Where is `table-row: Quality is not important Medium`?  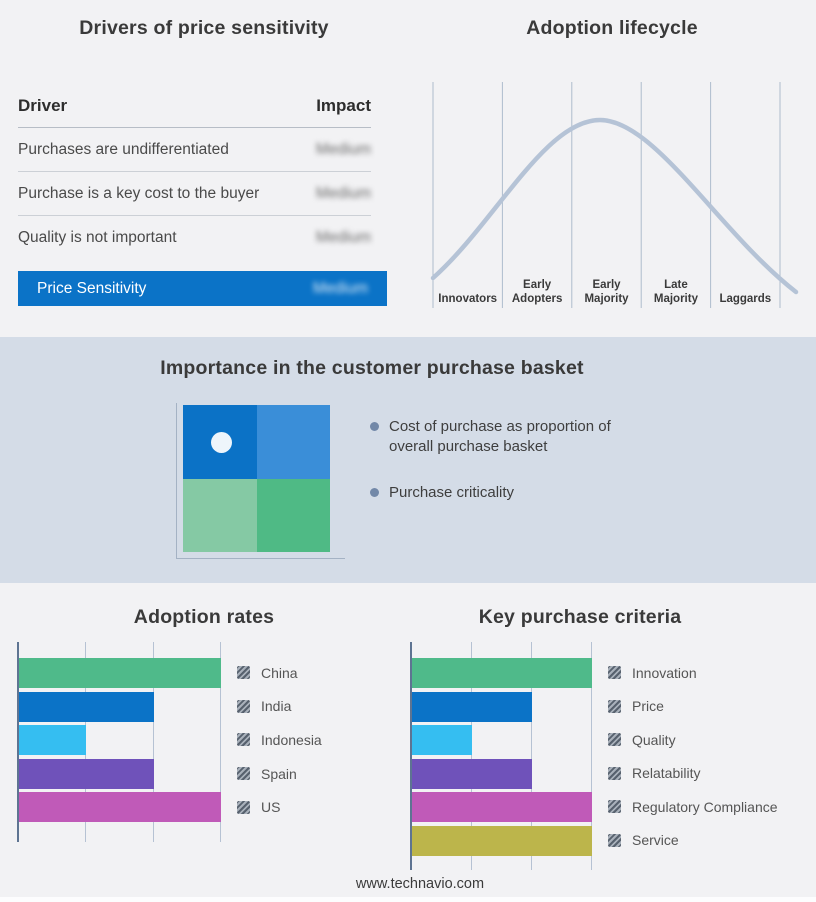 table-row: Quality is not important Medium is located at coordinates (194, 237).